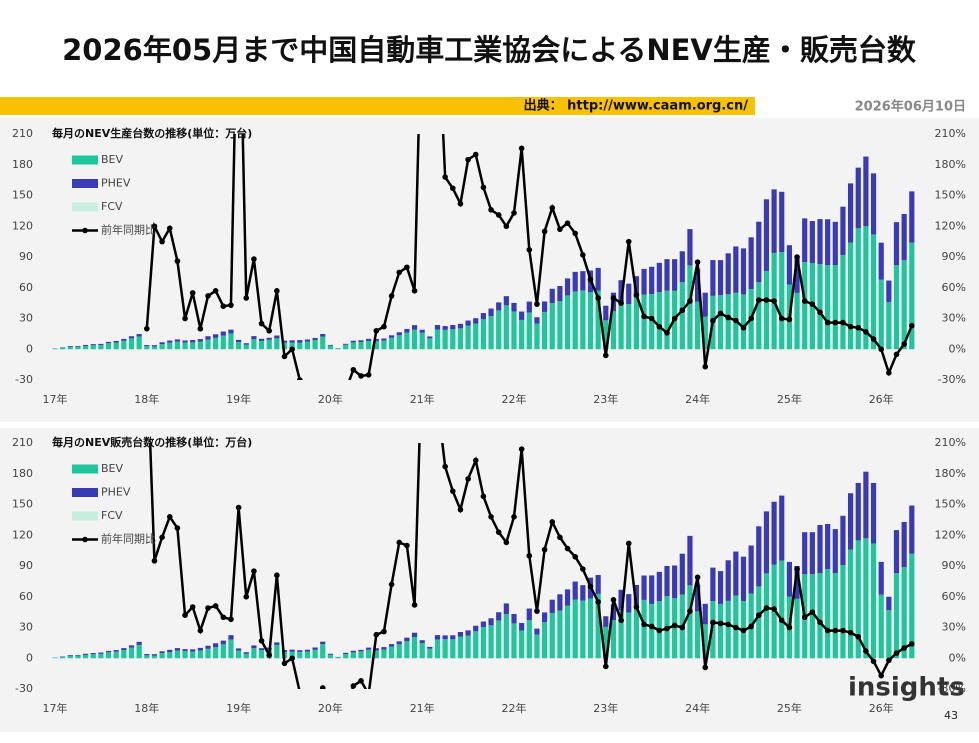  I want to click on y-tick-label: 30, so click(26, 627).